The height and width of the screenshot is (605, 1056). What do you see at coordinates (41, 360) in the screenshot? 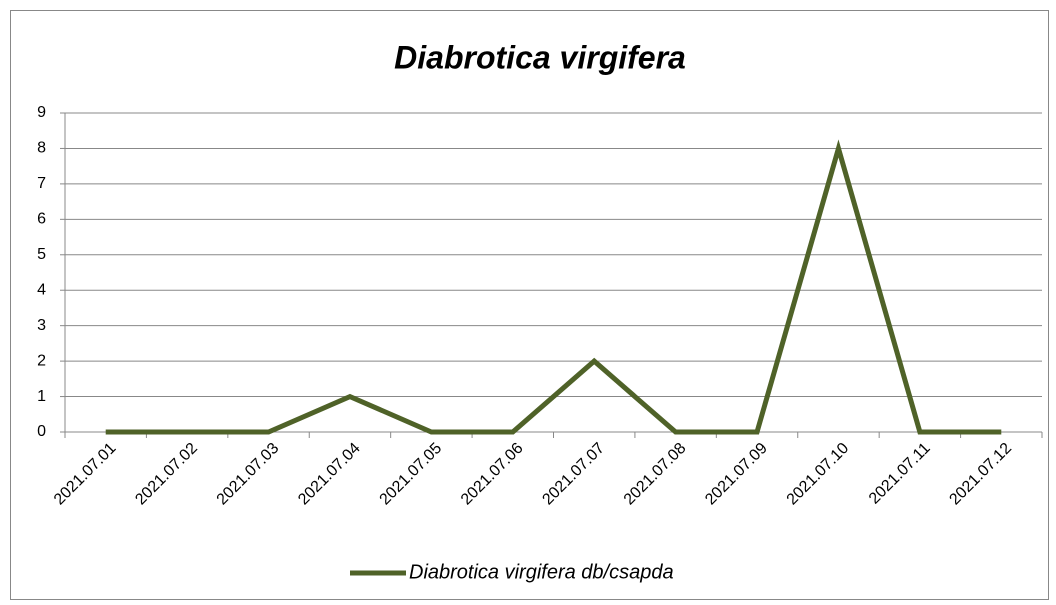
I see `y-tick-label: 2` at bounding box center [41, 360].